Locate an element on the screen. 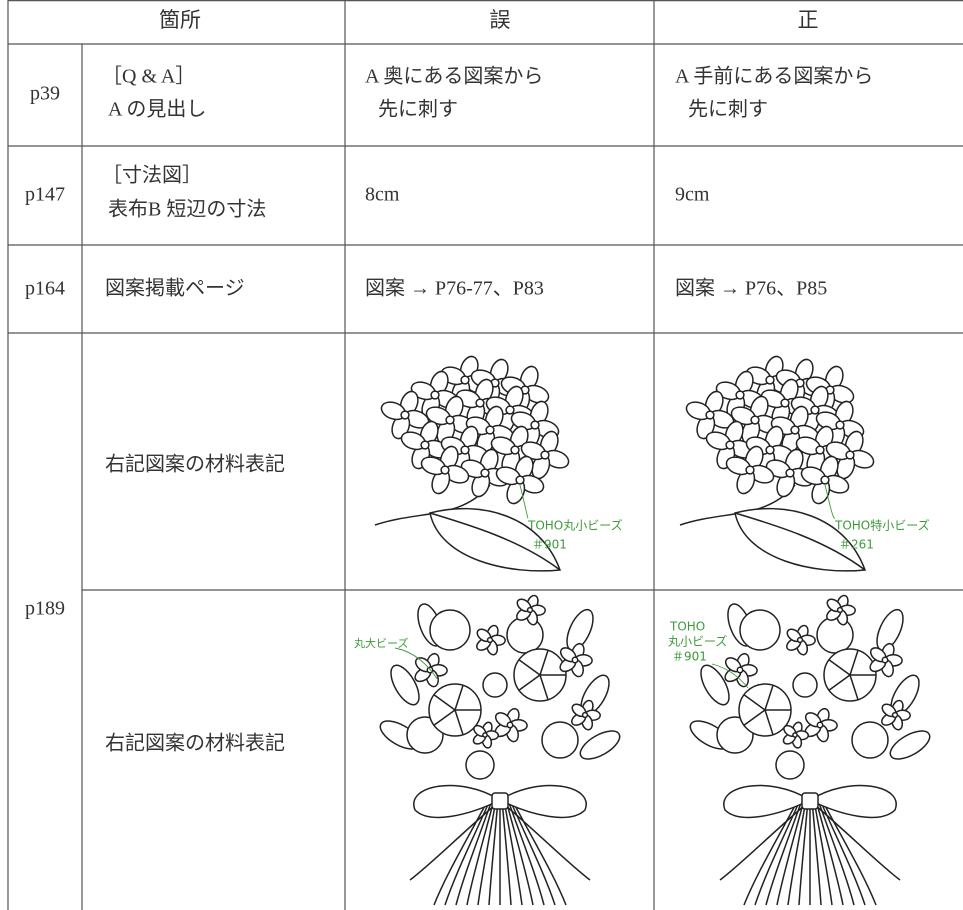 The image size is (963, 910). location-text: A の見出し is located at coordinates (157, 109).